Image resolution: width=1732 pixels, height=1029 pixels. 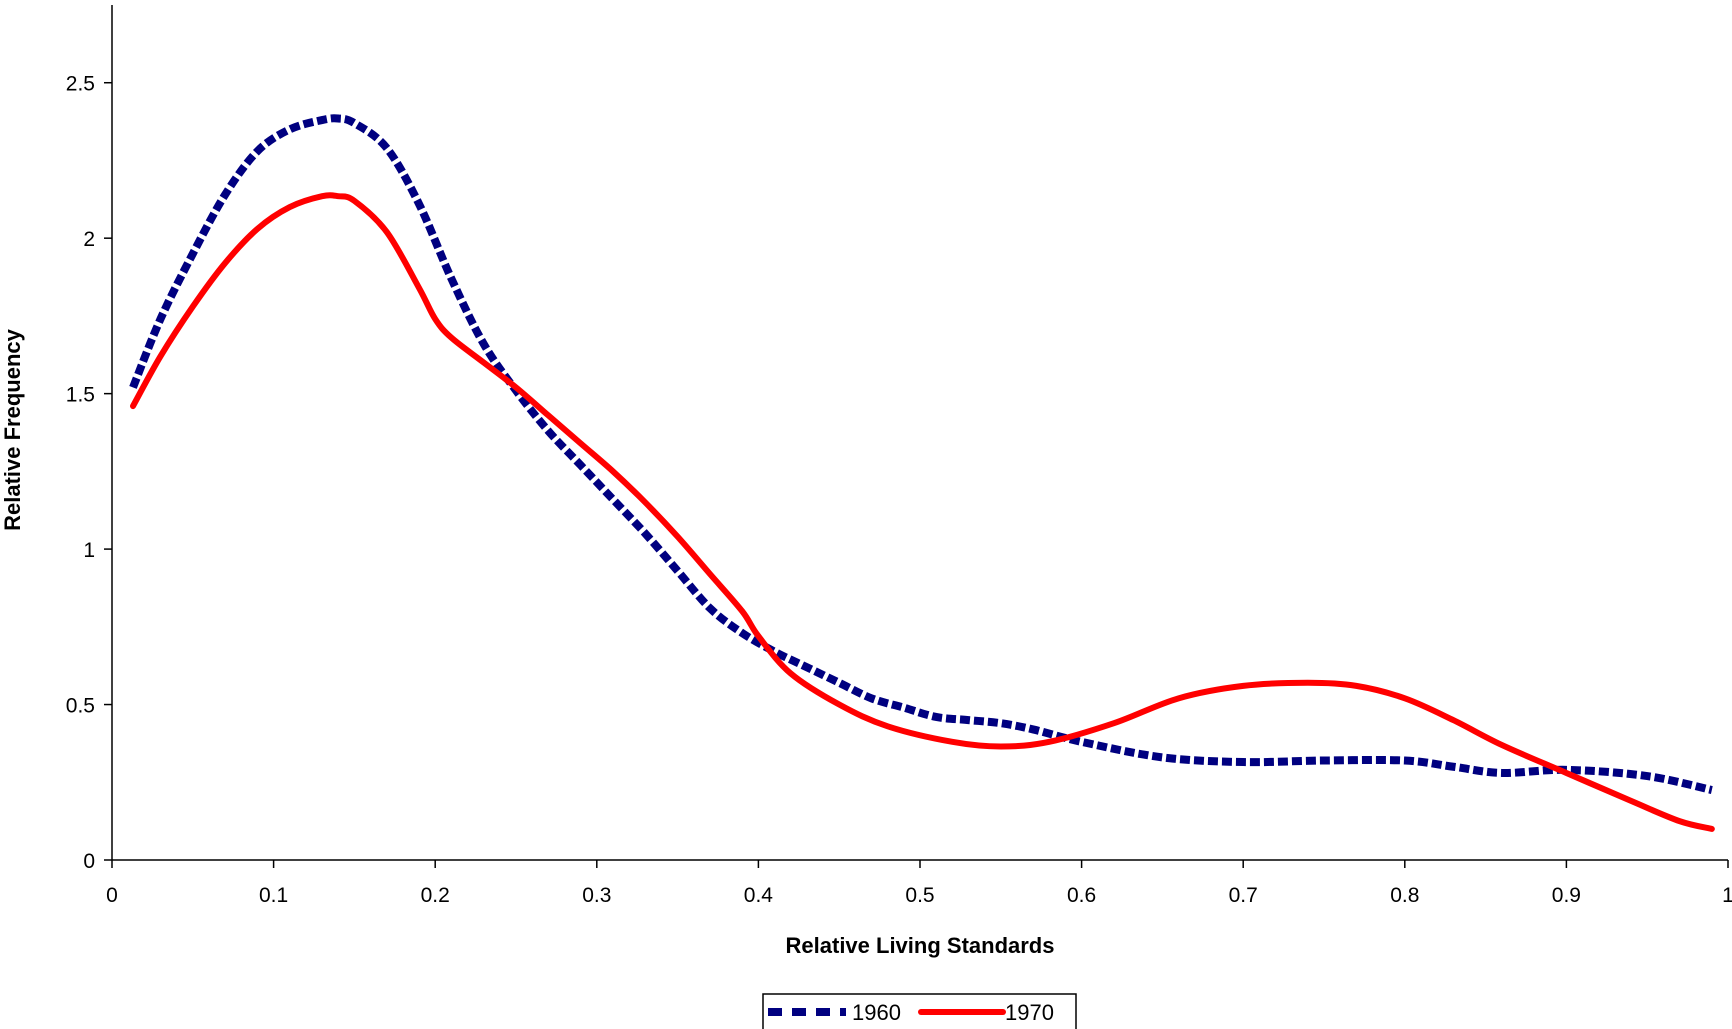 I want to click on x-tick-label: 0, so click(x=112, y=895).